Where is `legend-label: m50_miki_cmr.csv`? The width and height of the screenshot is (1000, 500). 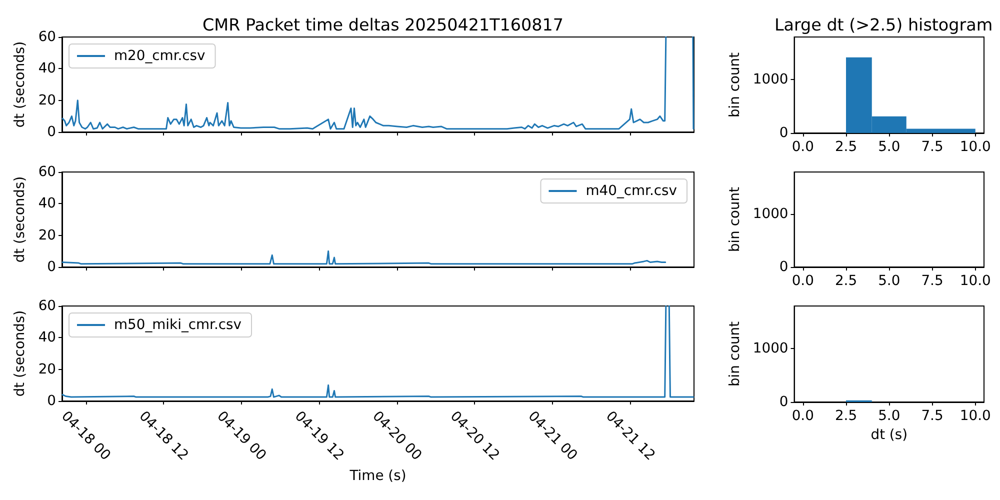
legend-label: m50_miki_cmr.csv is located at coordinates (178, 325).